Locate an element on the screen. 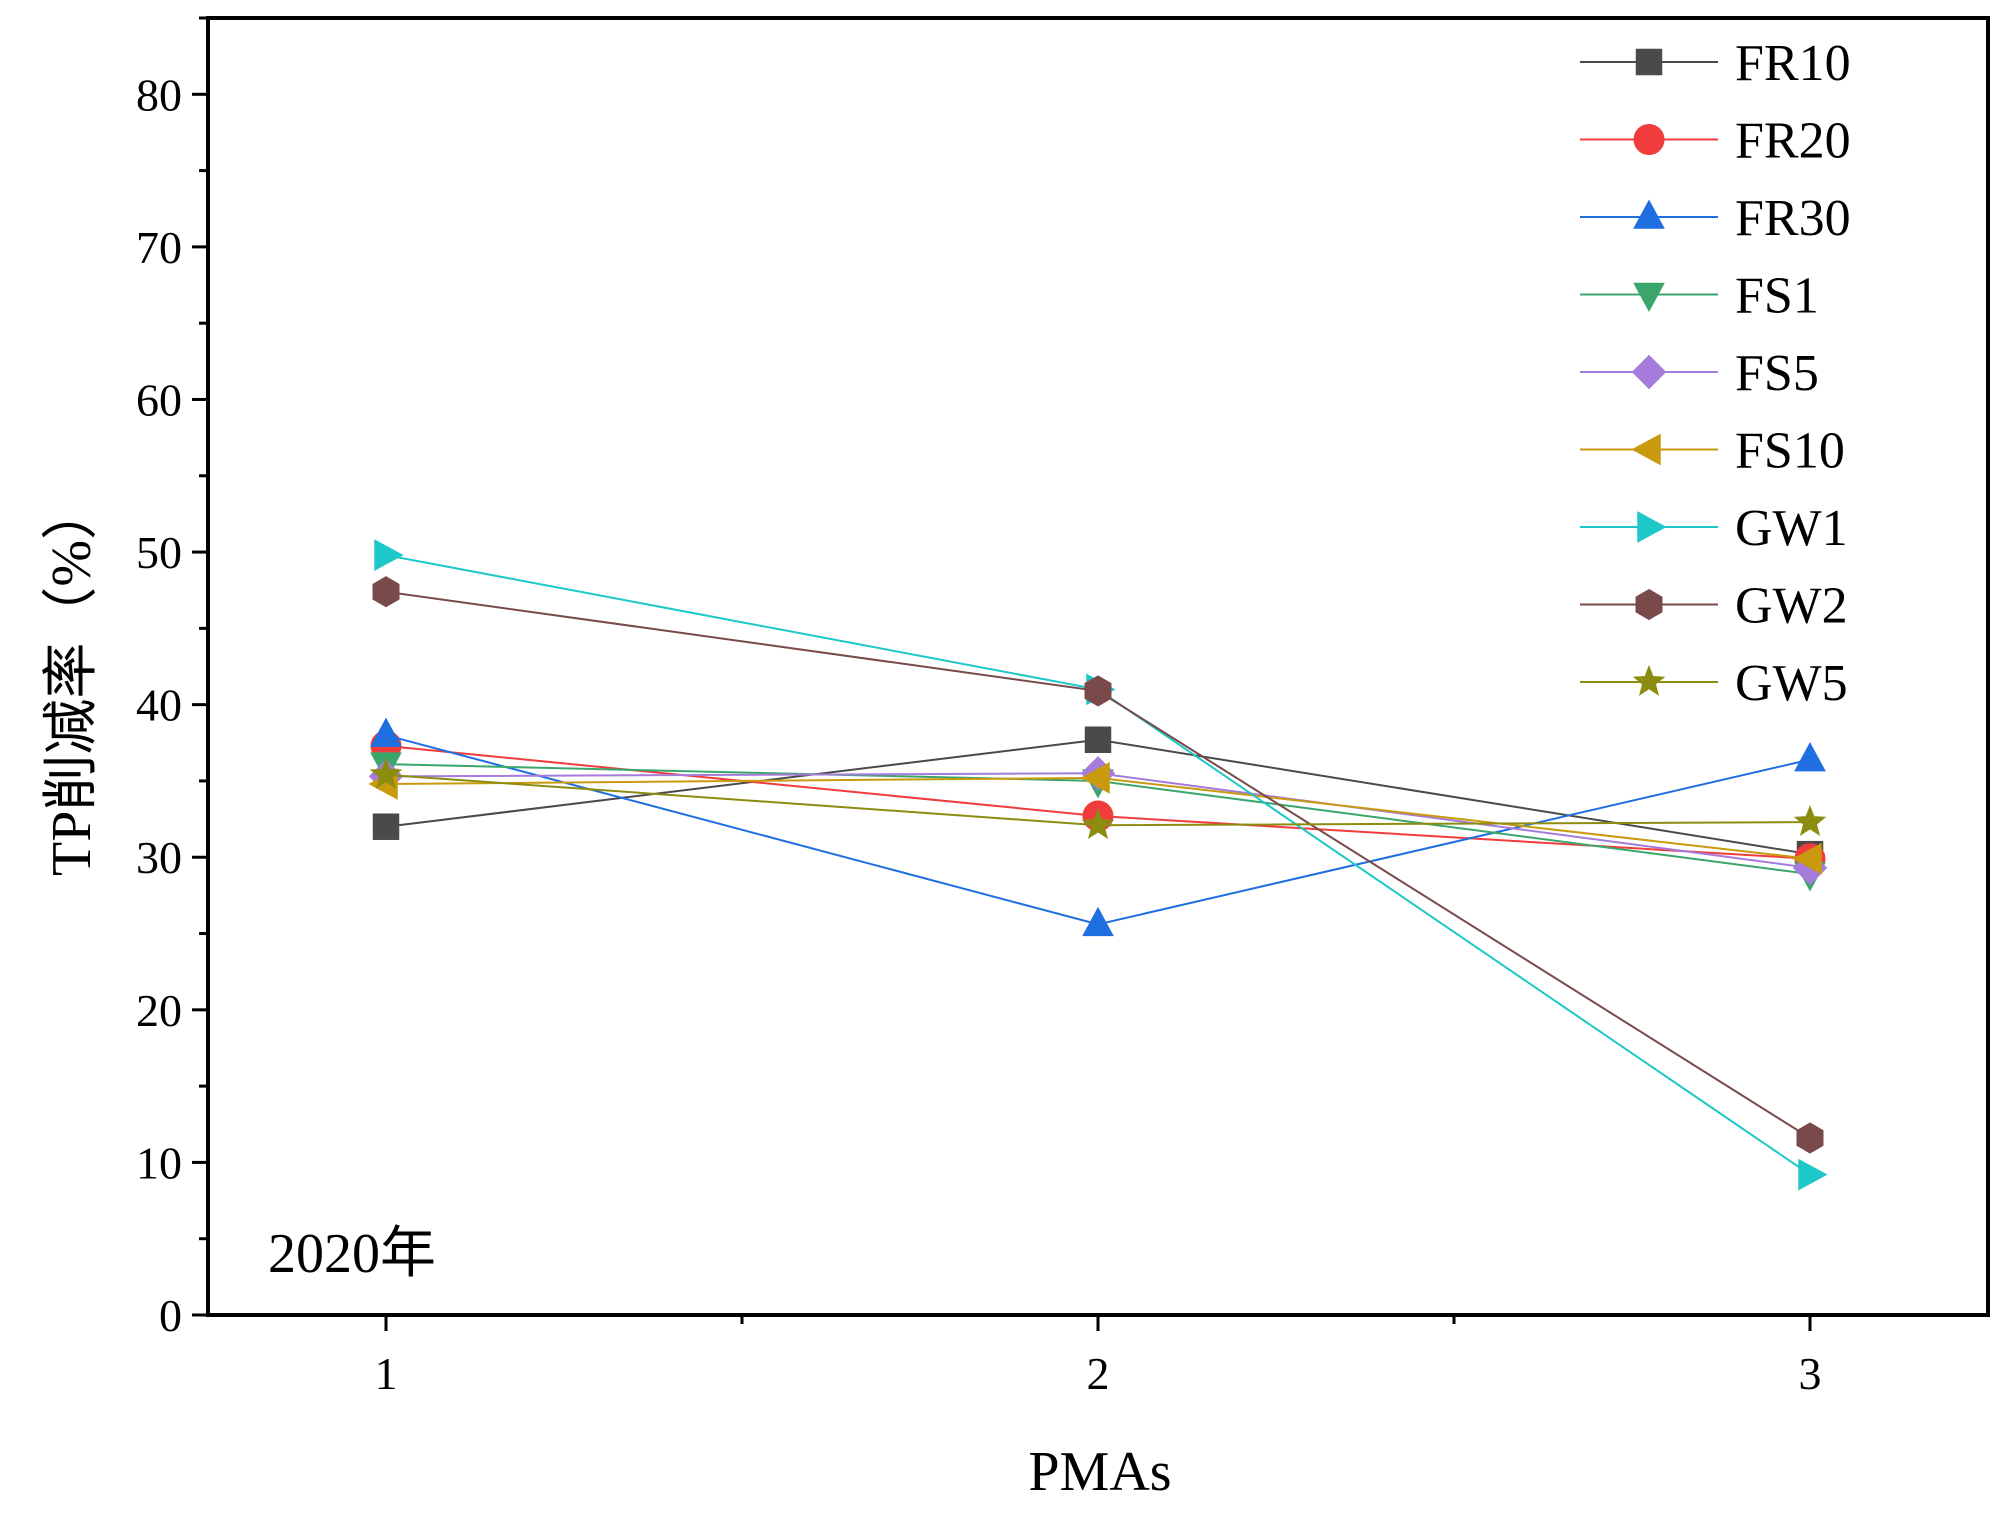 The image size is (2000, 1530). legend-label: FS10 is located at coordinates (1790, 451).